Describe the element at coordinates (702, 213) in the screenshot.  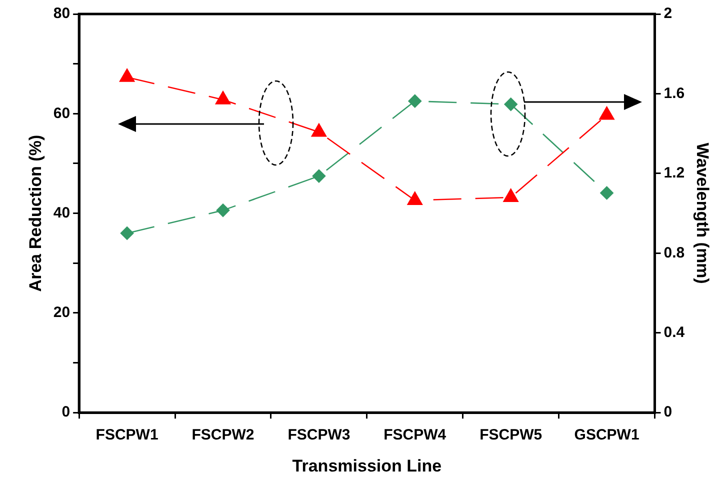
I see `y2-axis-title: Wavelength (mm)` at that location.